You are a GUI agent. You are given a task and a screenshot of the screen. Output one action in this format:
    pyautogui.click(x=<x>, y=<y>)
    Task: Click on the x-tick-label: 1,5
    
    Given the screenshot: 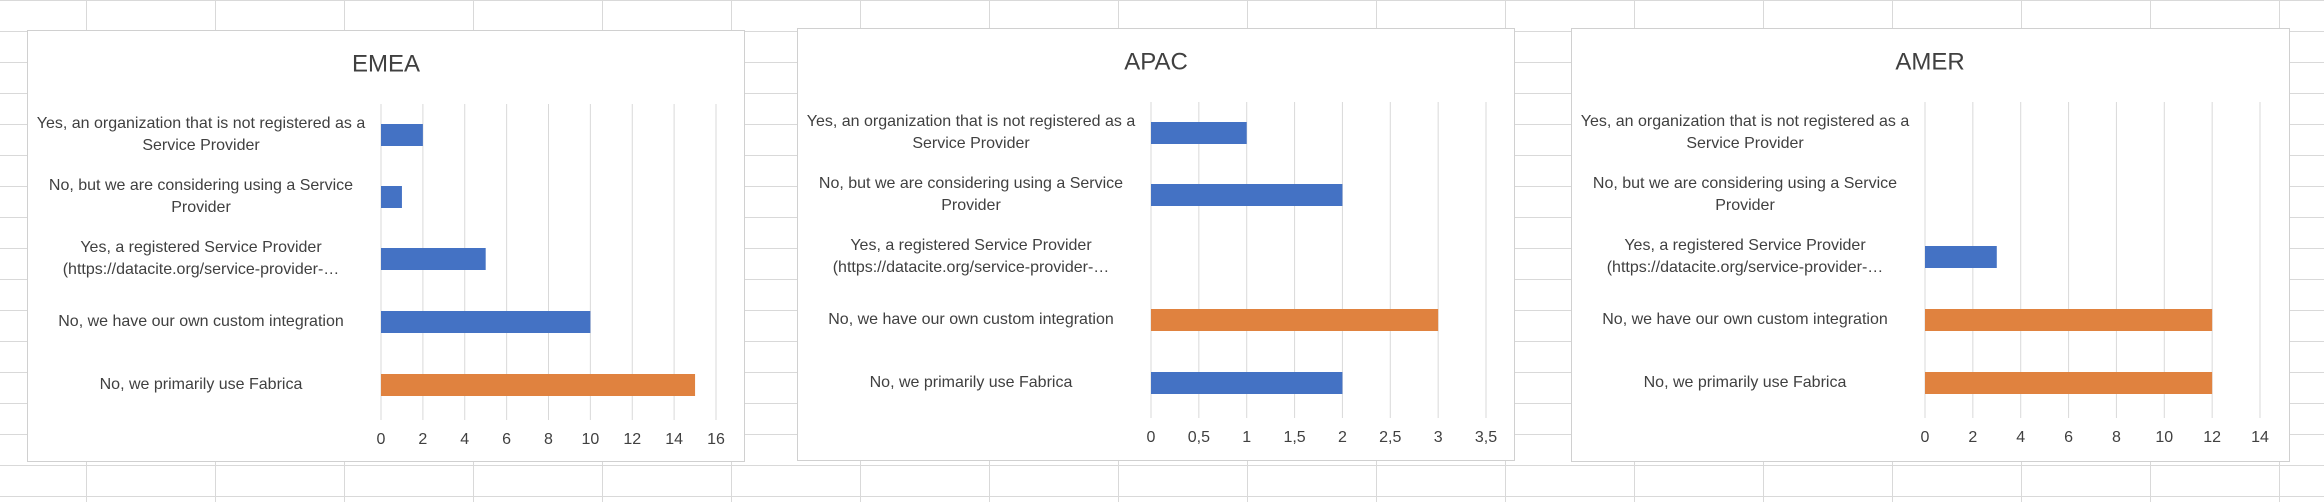 What is the action you would take?
    pyautogui.click(x=1294, y=437)
    